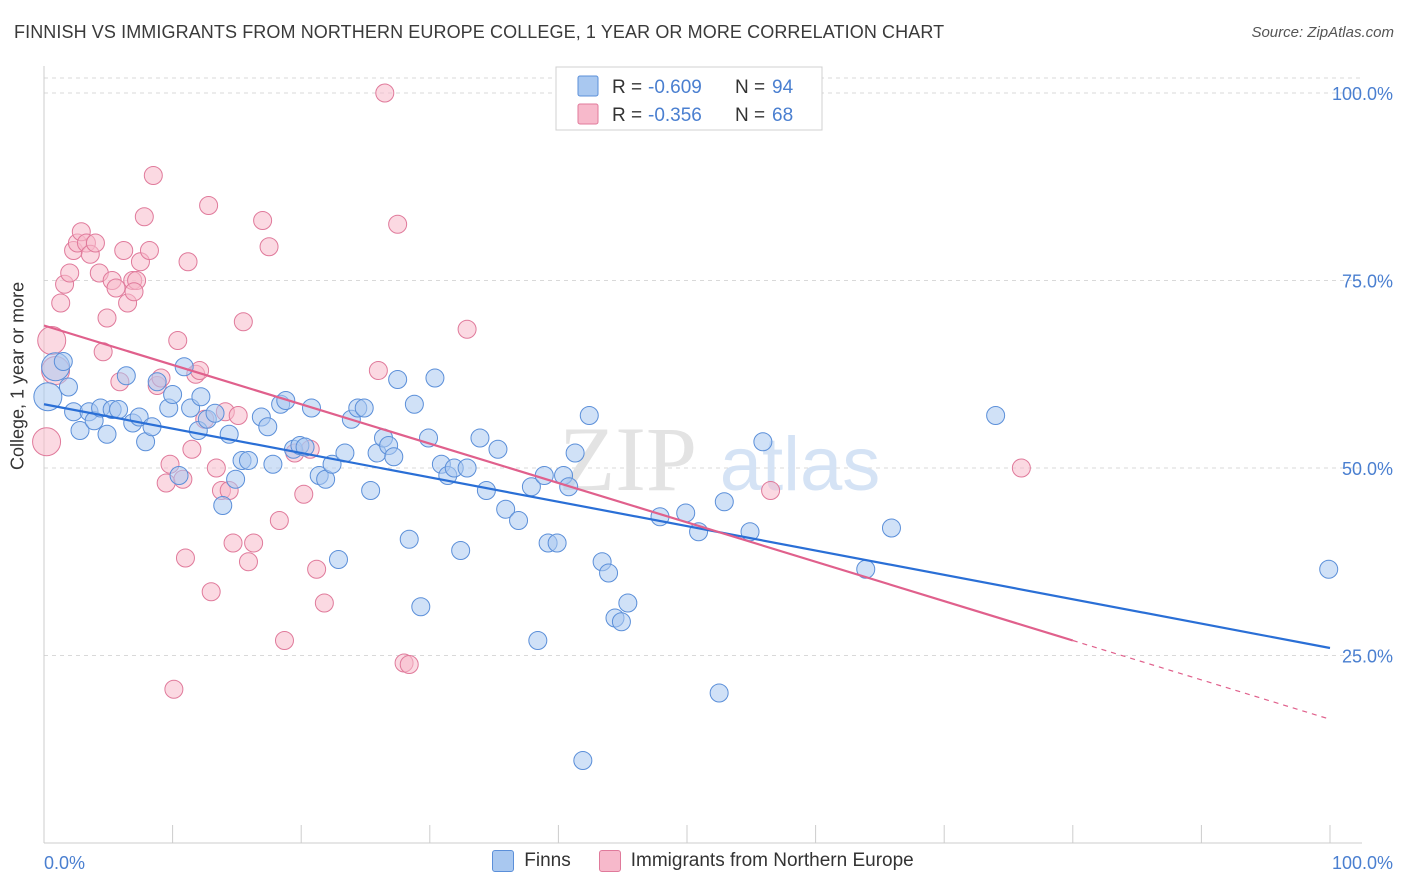 Image resolution: width=1406 pixels, height=892 pixels. Describe the element at coordinates (783, 87) in the screenshot. I see `finns-n-value: 94` at that location.